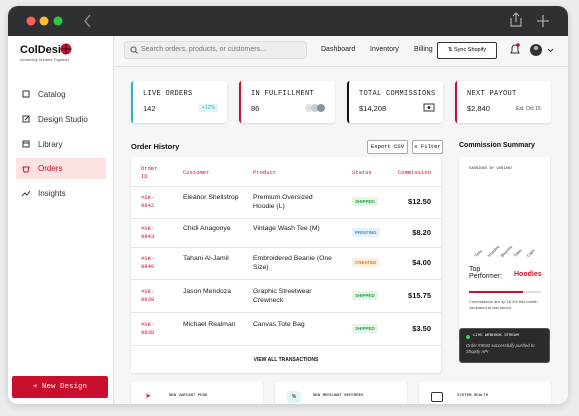 The image size is (579, 416). I want to click on nav-item: Design Studio, so click(61, 119).